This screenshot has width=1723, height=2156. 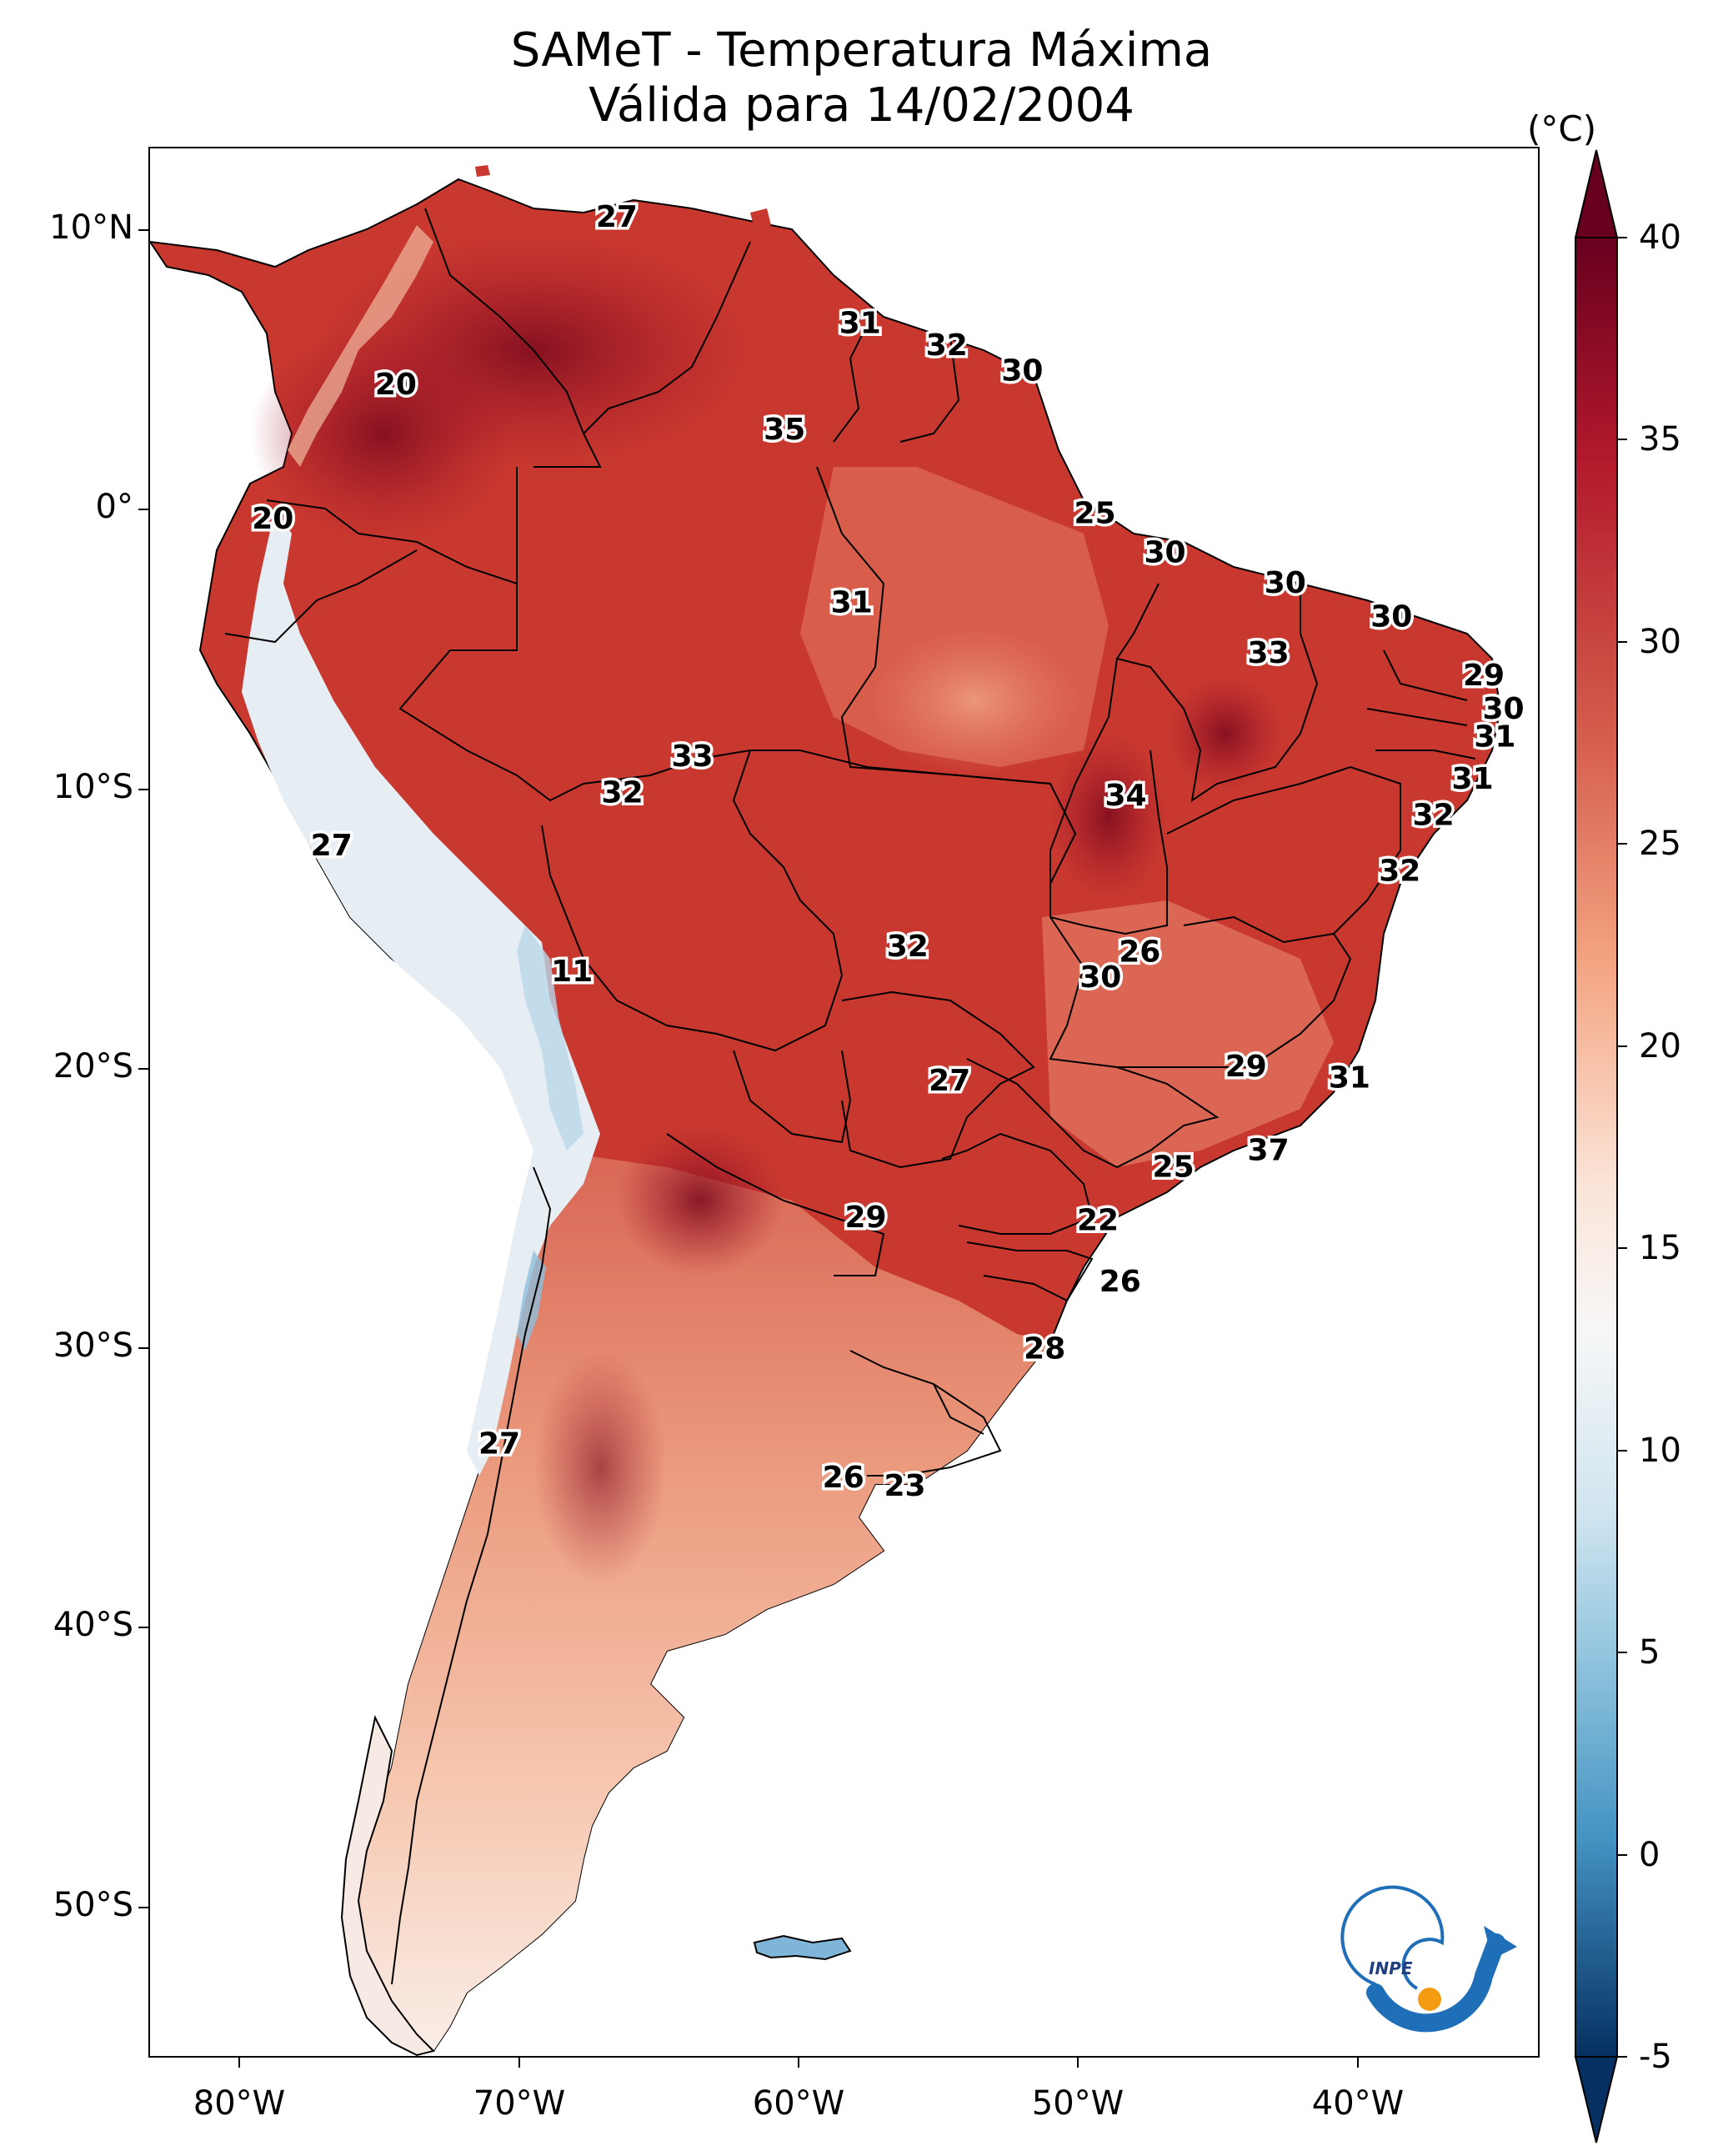 What do you see at coordinates (91, 228) in the screenshot?
I see `lat-label-10n: 10°N` at bounding box center [91, 228].